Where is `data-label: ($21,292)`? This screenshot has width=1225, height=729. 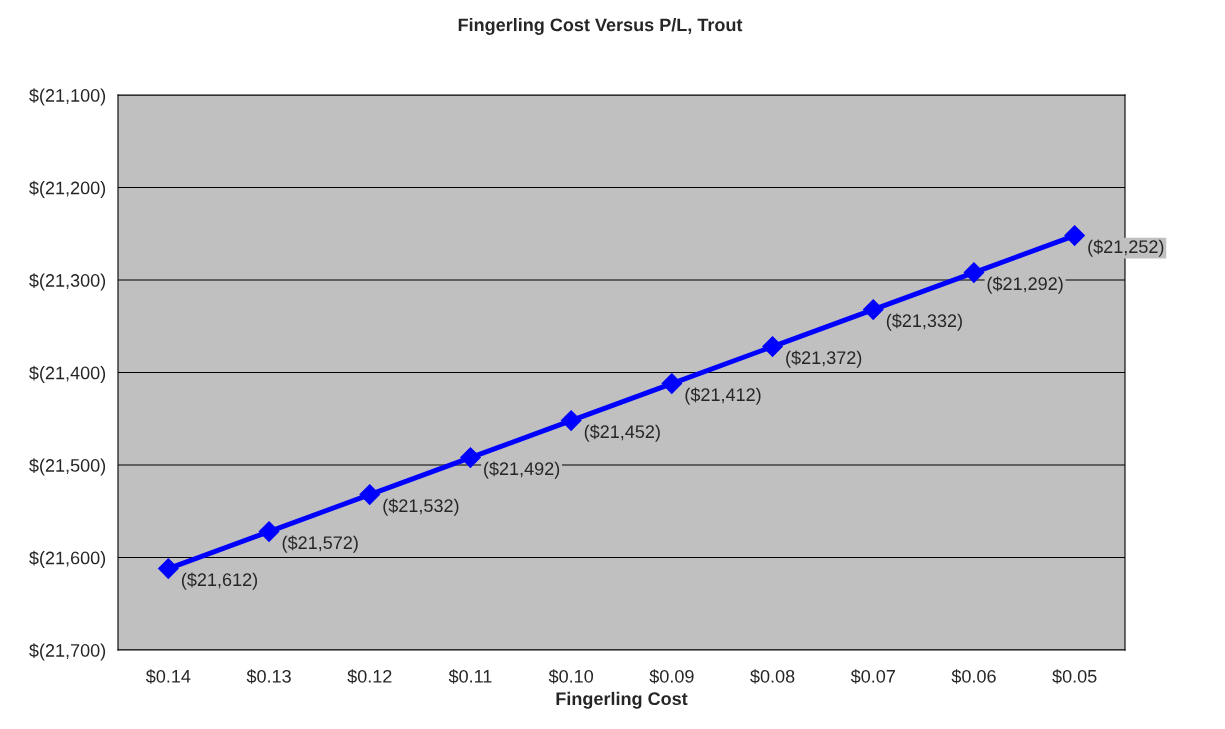 data-label: ($21,292) is located at coordinates (1025, 285).